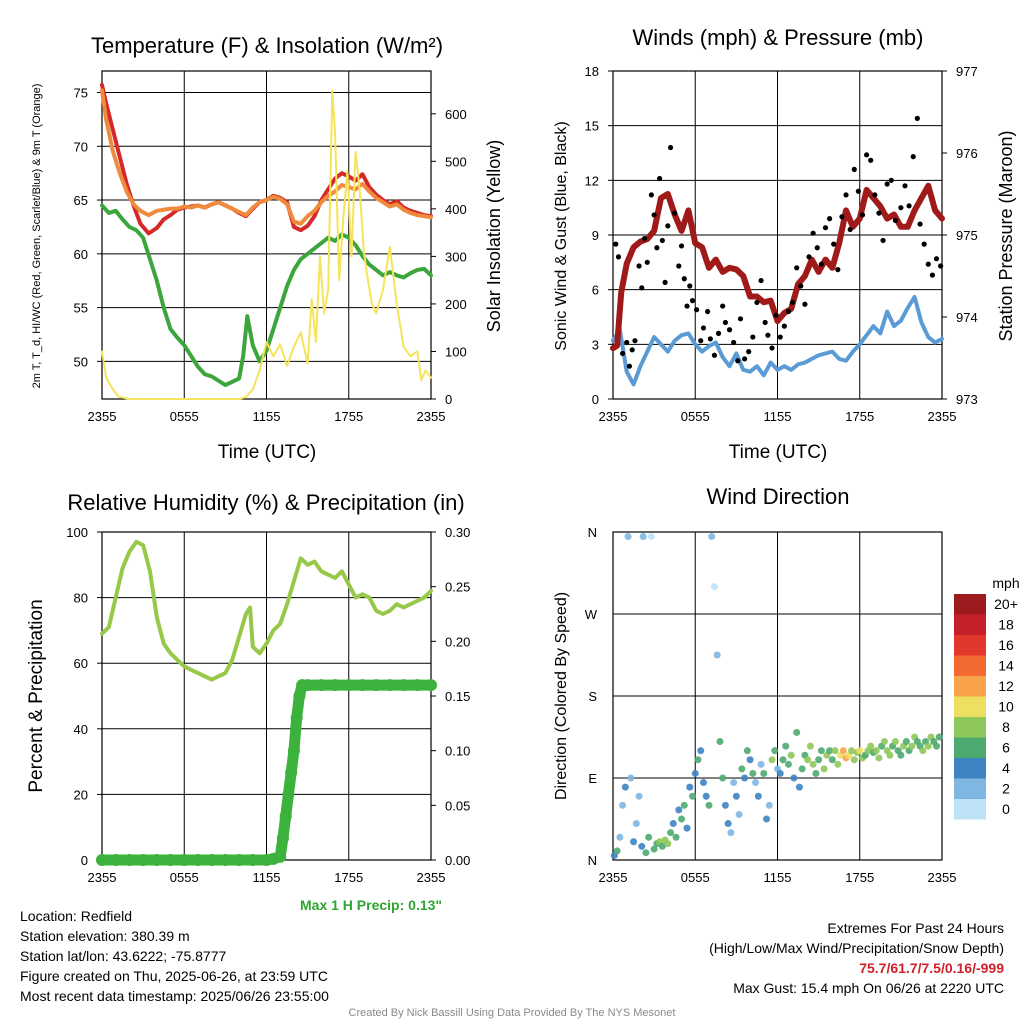  What do you see at coordinates (592, 126) in the screenshot?
I see `wind-ytick-label-left: 15` at bounding box center [592, 126].